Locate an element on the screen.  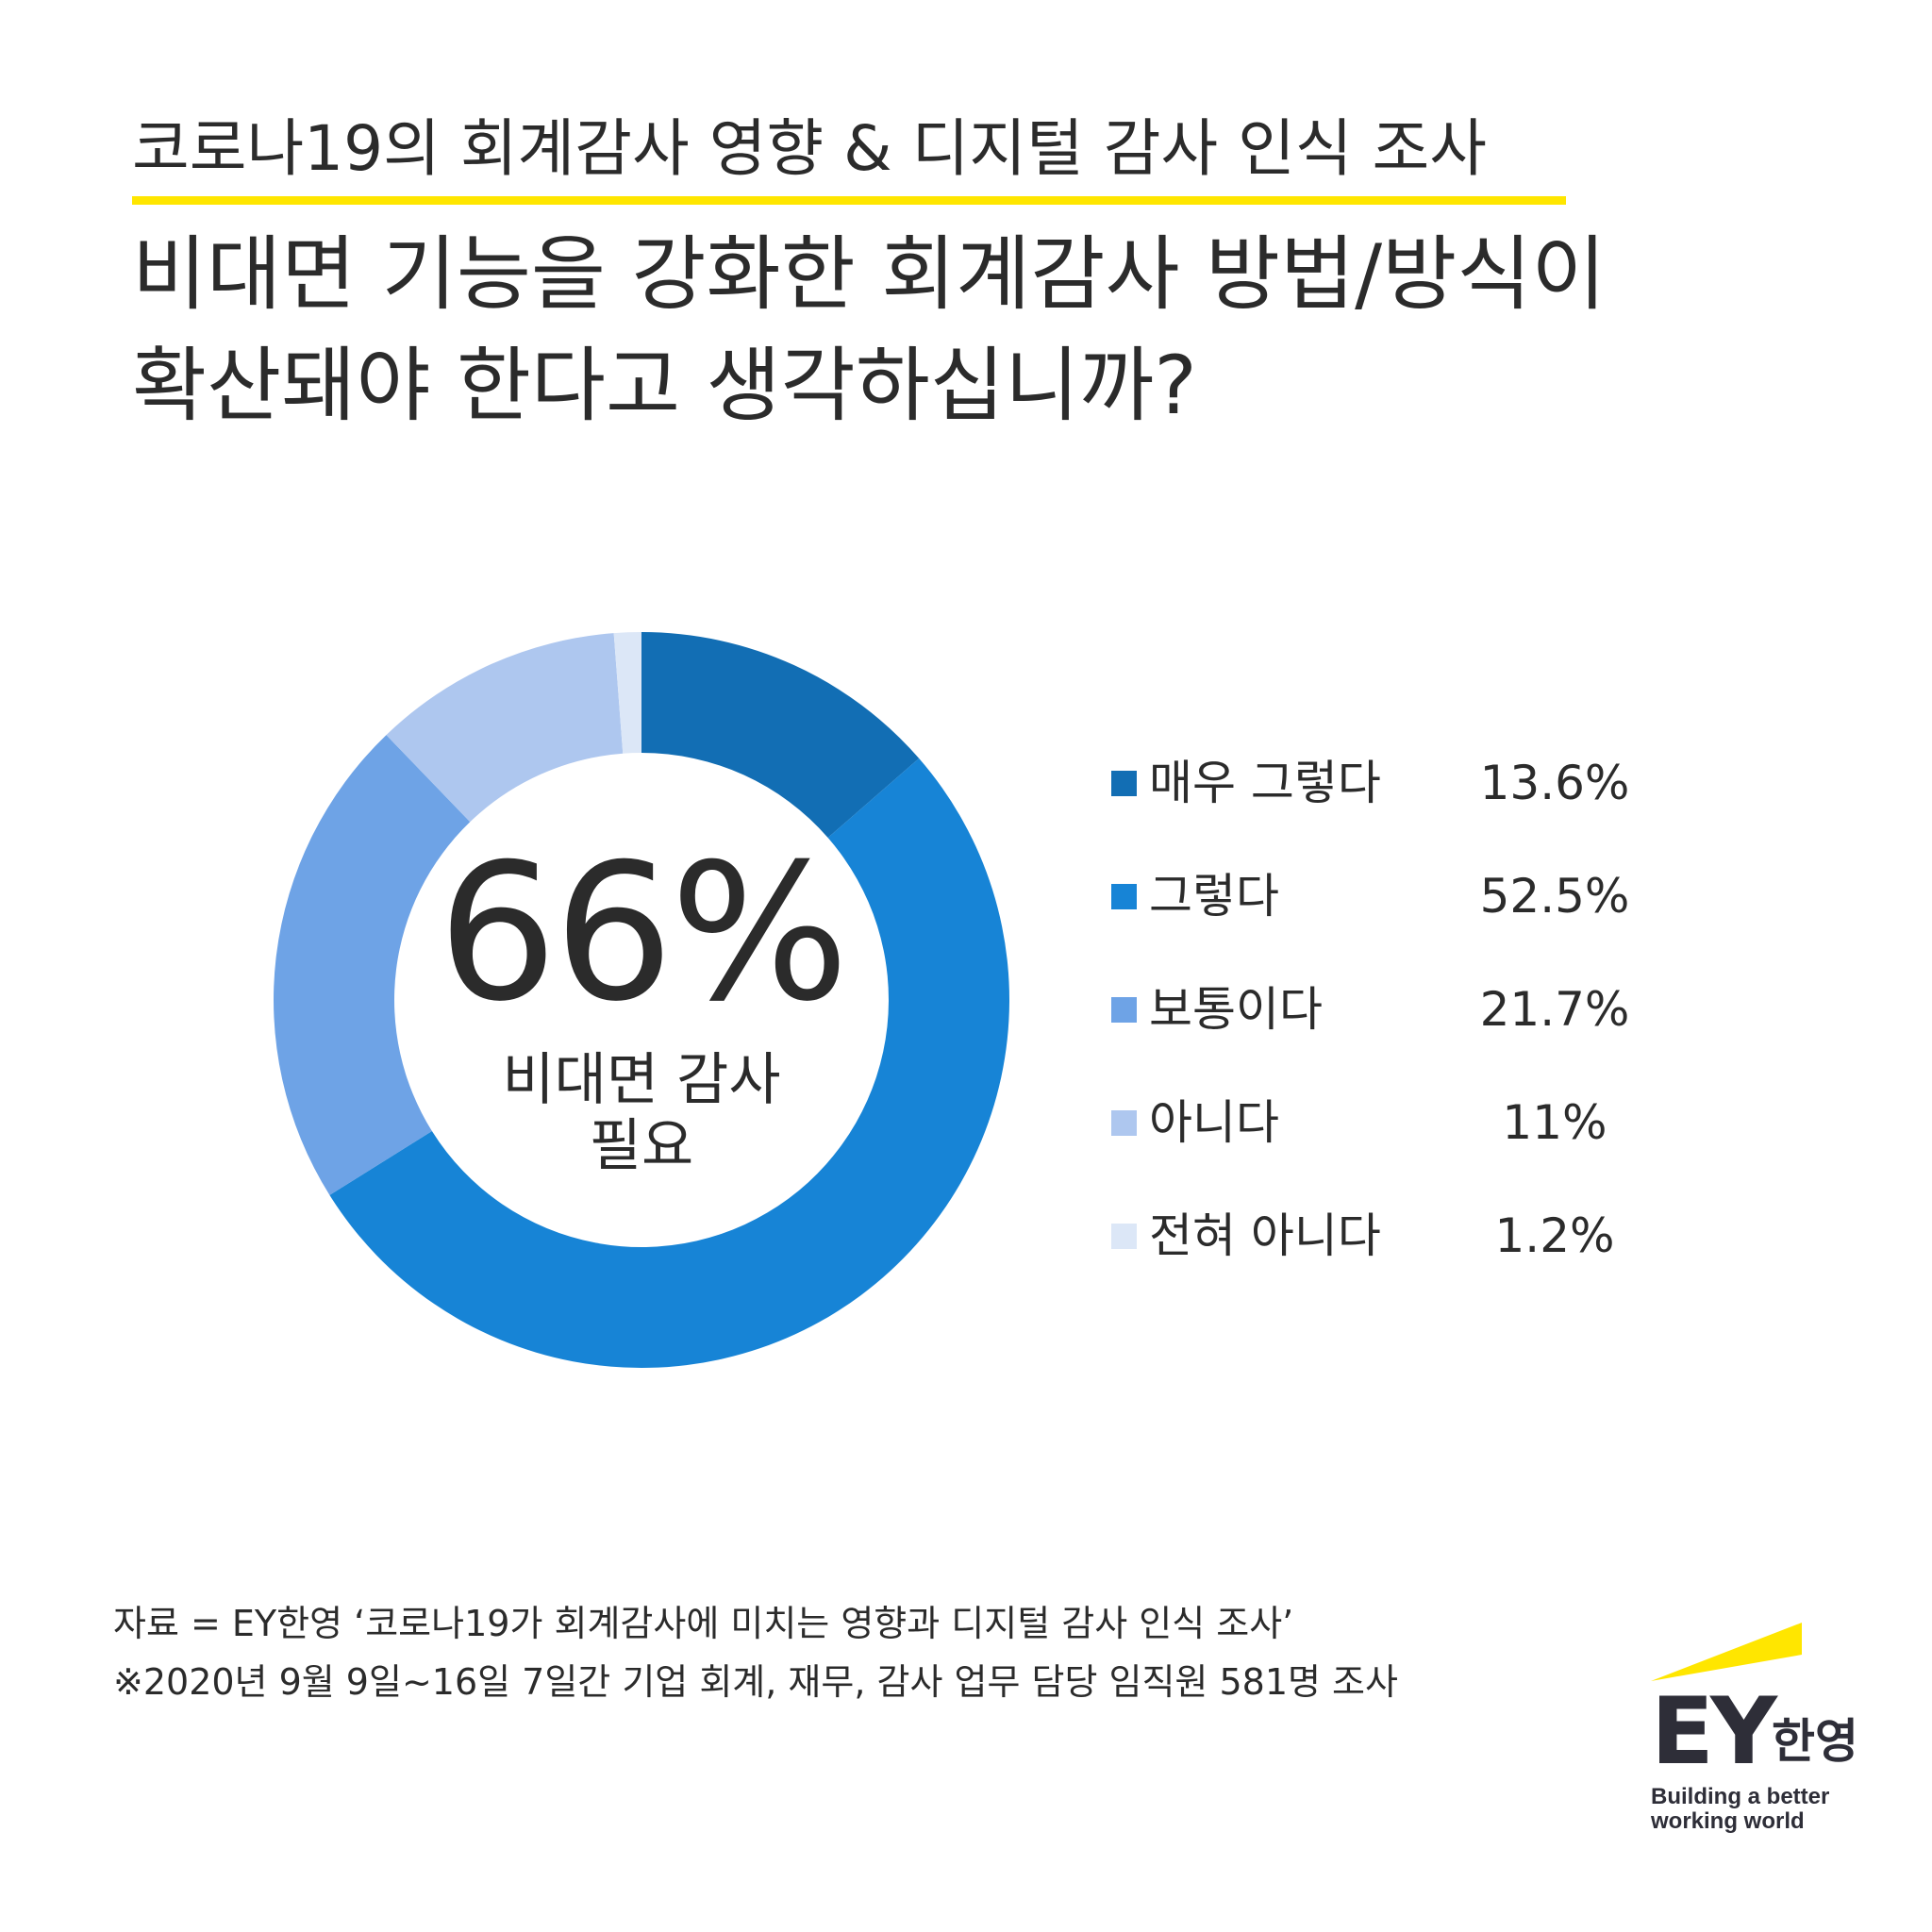
question-line-2: 확산돼야 한다고 생각하십니까? is located at coordinates (665, 386).